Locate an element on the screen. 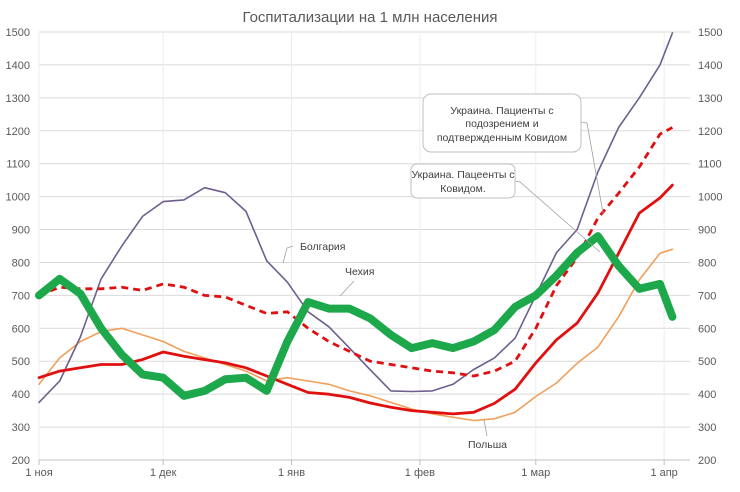 The height and width of the screenshot is (492, 740). y-tick-label-left: 1200 is located at coordinates (18, 132).